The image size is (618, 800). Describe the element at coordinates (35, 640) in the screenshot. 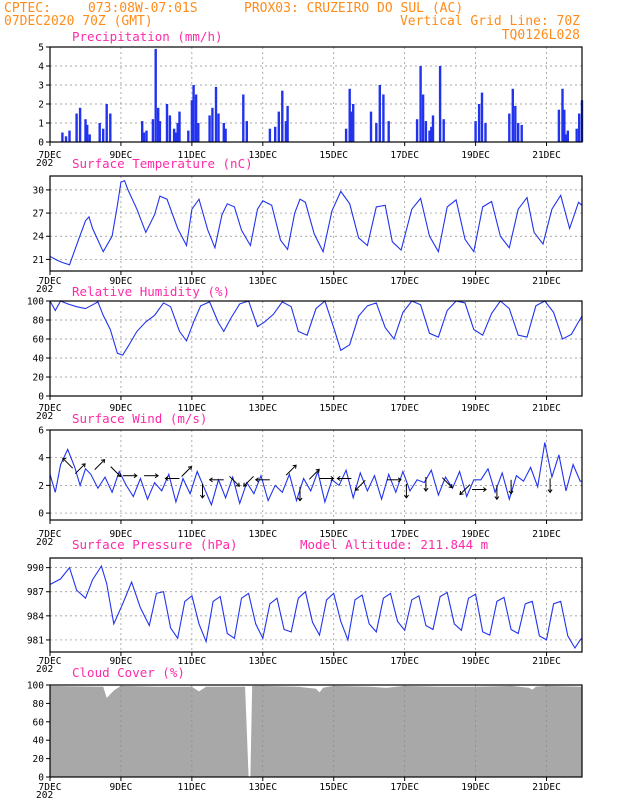

I see `y-tick-label: 981` at that location.